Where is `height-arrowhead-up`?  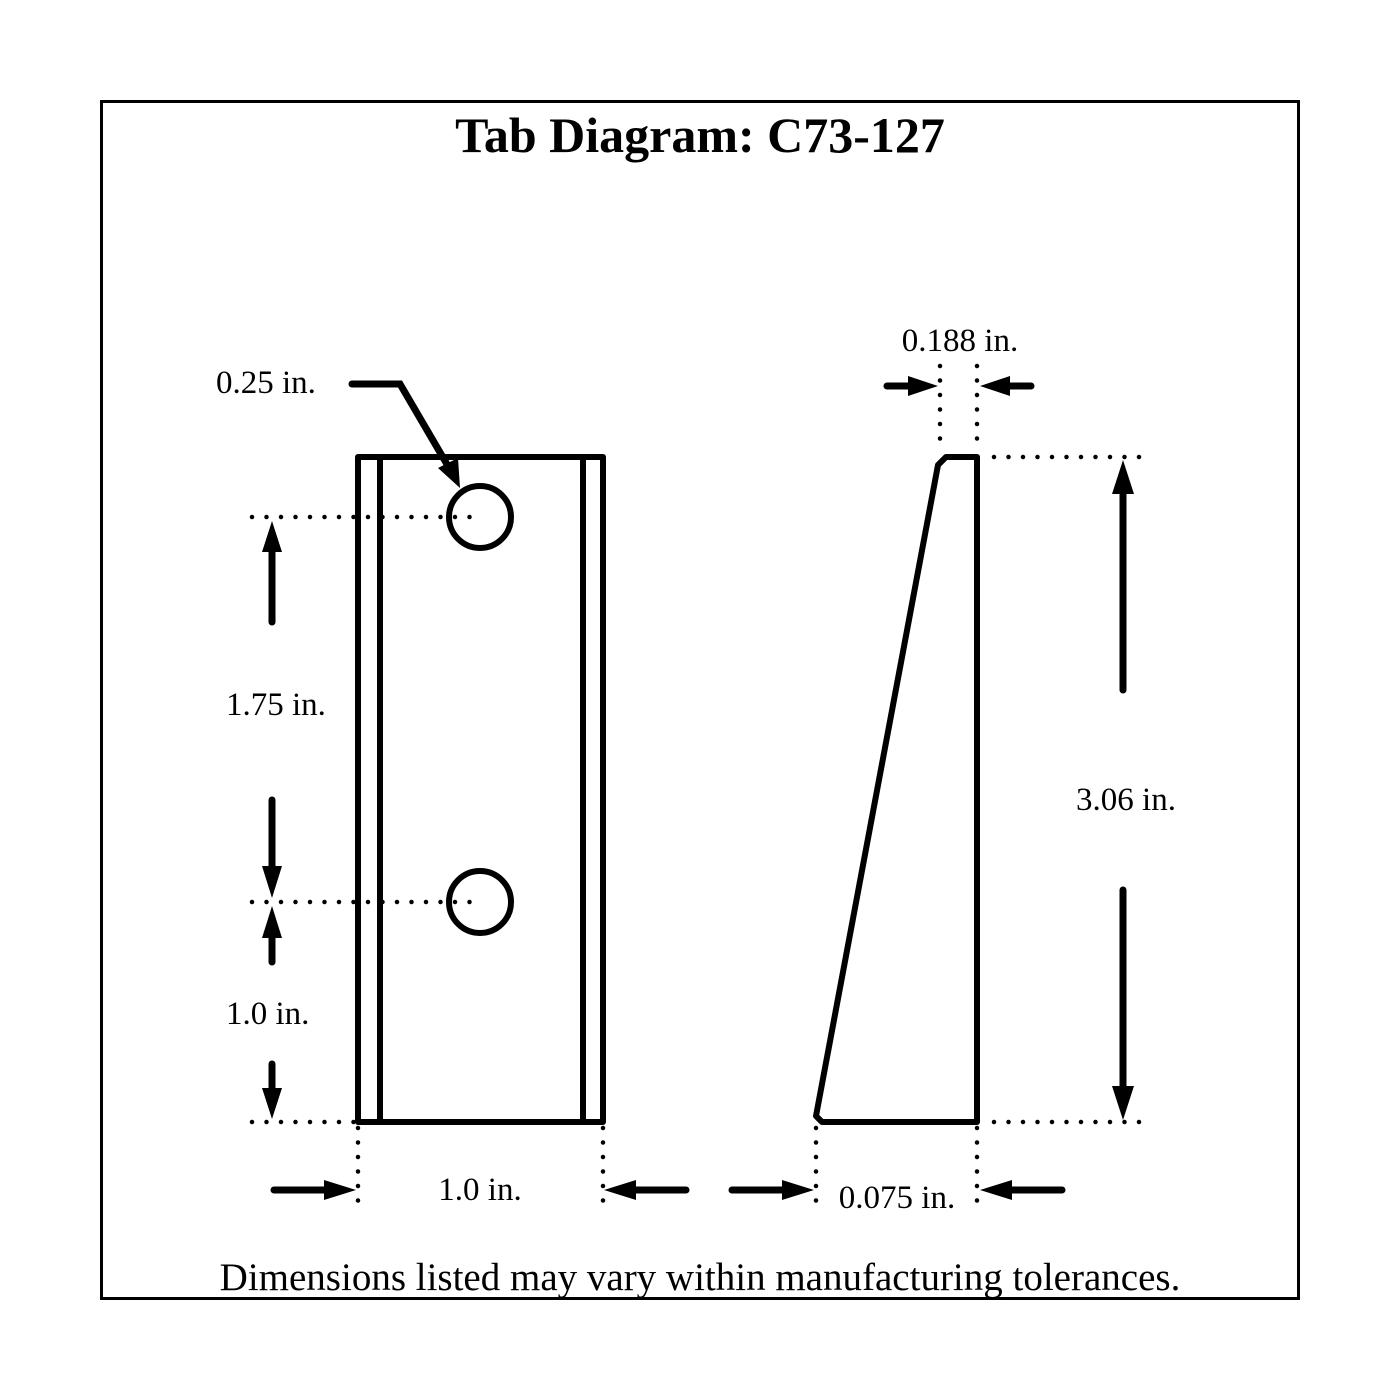
height-arrowhead-up is located at coordinates (1123, 477).